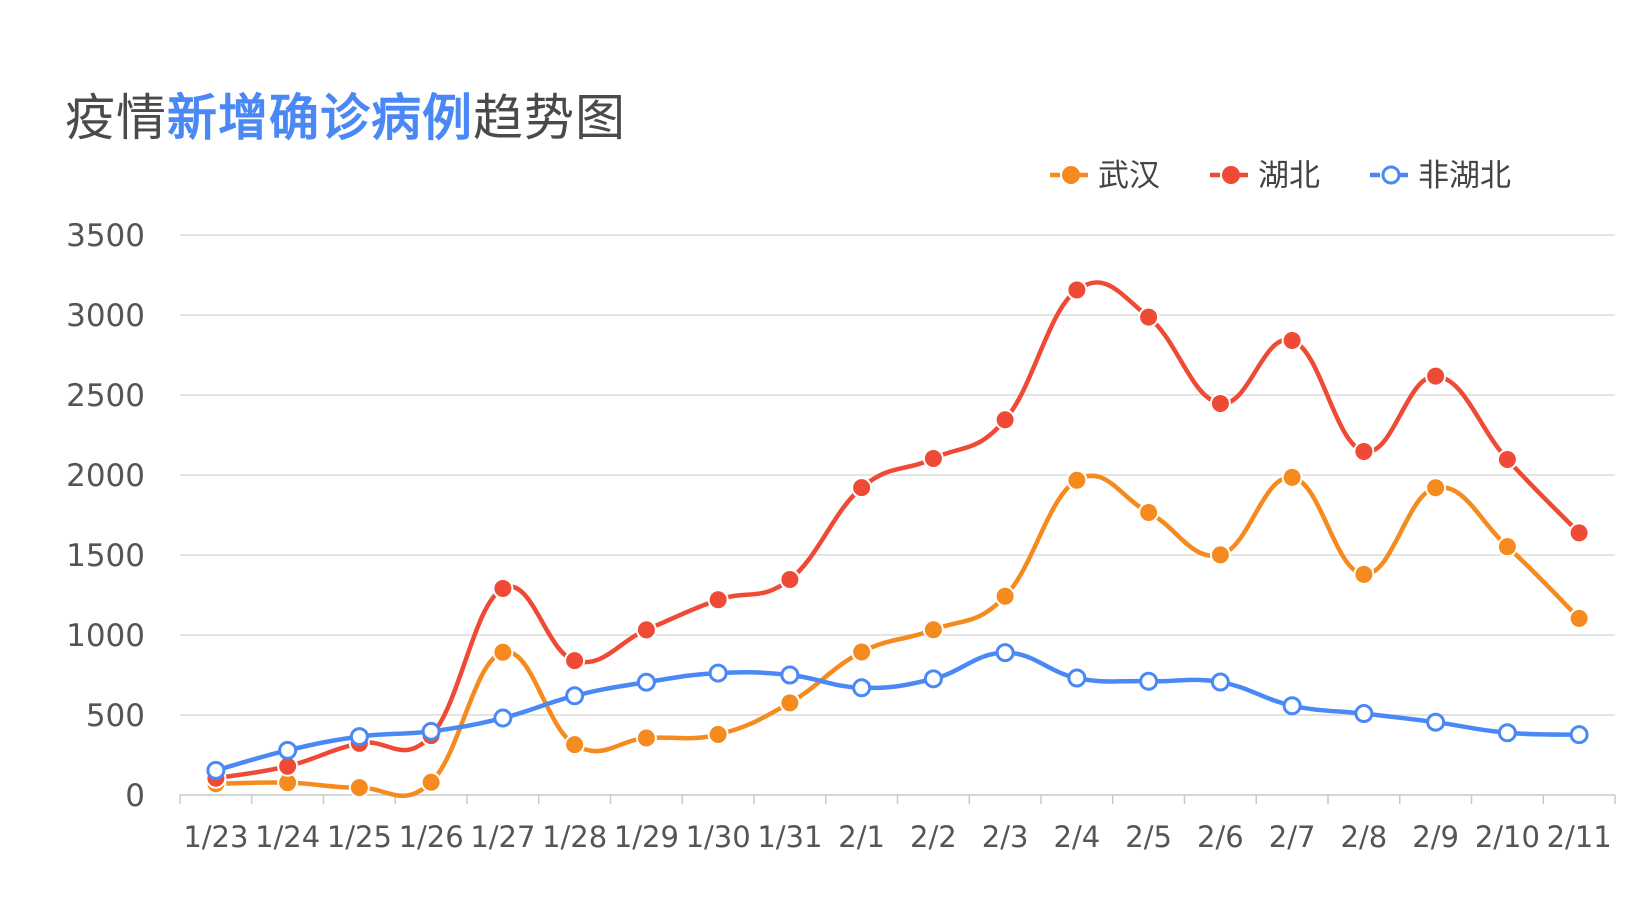 This screenshot has height=900, width=1650. What do you see at coordinates (1292, 837) in the screenshot?
I see `x-tick-label: 2/7` at bounding box center [1292, 837].